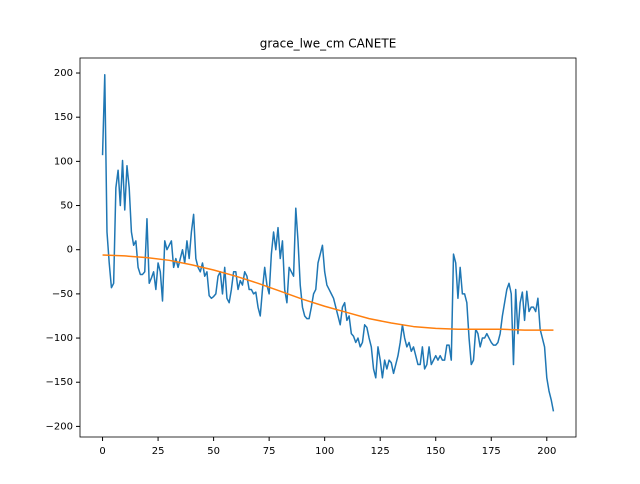 The image size is (640, 484). I want to click on line-series, so click(328, 292).